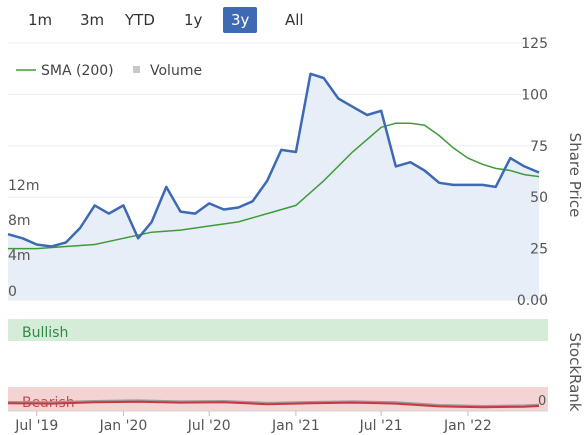 Image resolution: width=588 pixels, height=435 pixels. I want to click on x-tick-label: Jul '19, so click(36, 426).